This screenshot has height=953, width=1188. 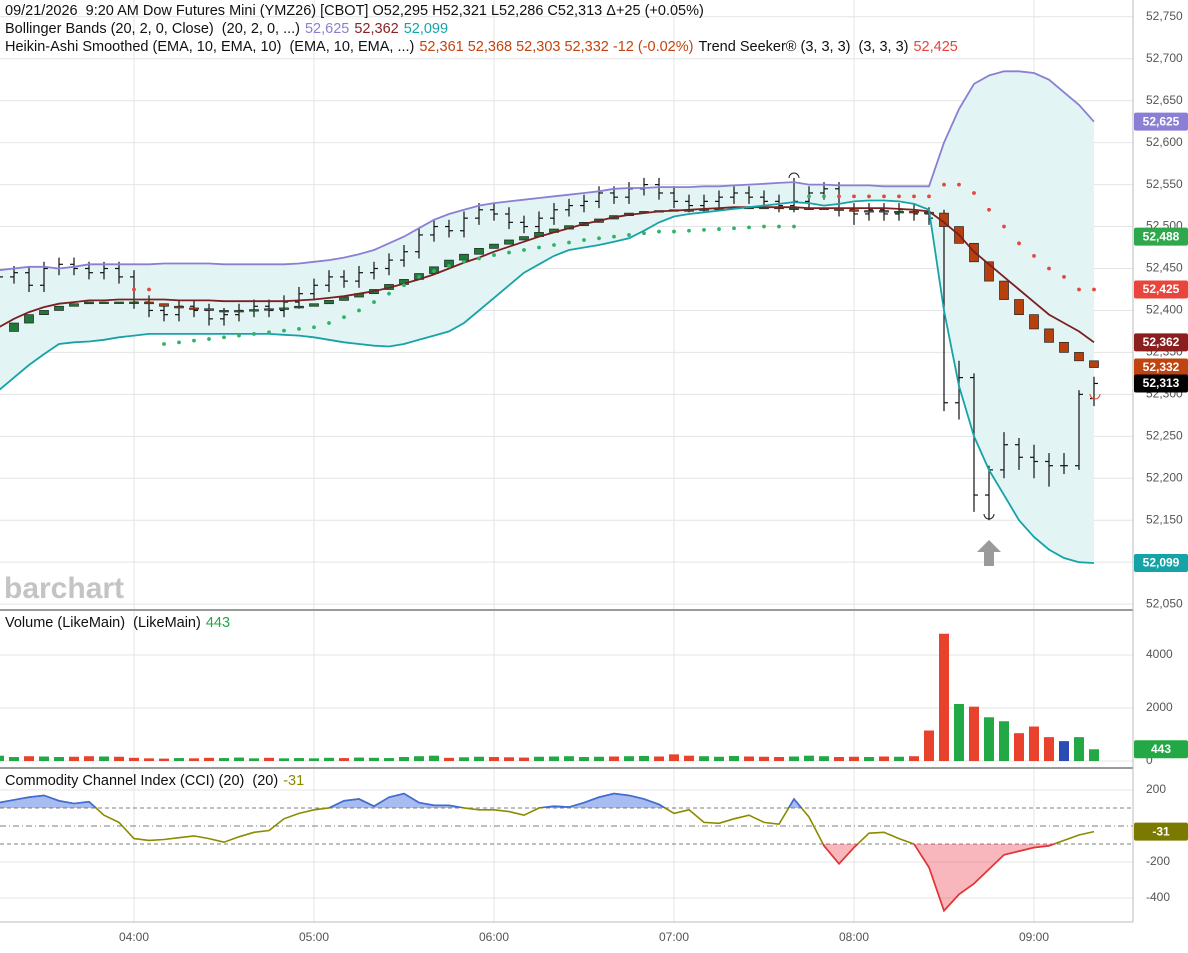 I want to click on legend-item: 52,362, so click(x=376, y=29).